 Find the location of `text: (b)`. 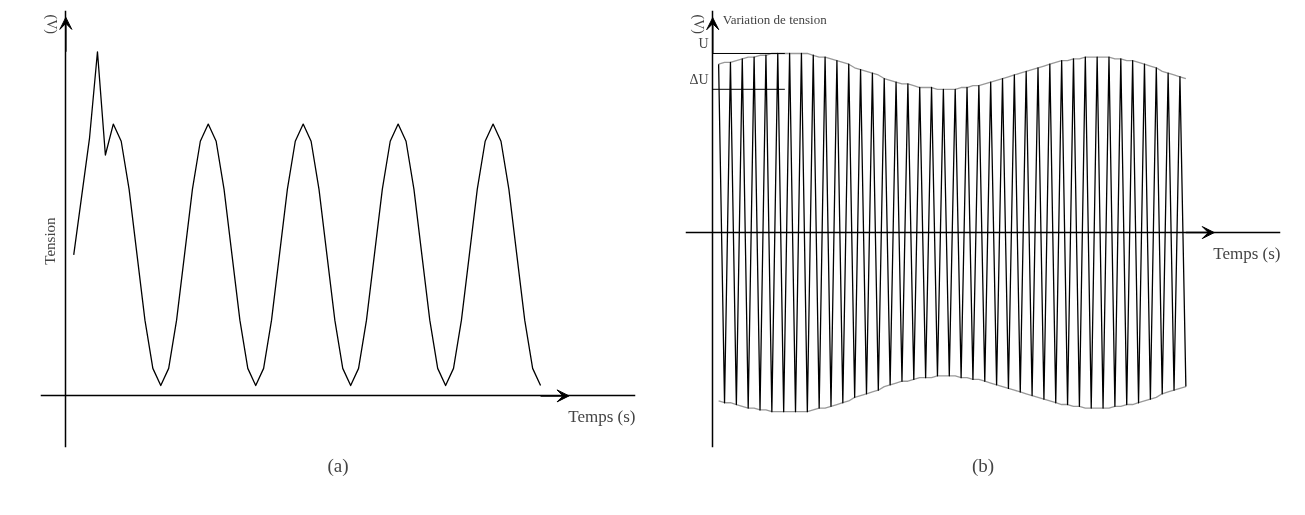

text: (b) is located at coordinates (983, 465).